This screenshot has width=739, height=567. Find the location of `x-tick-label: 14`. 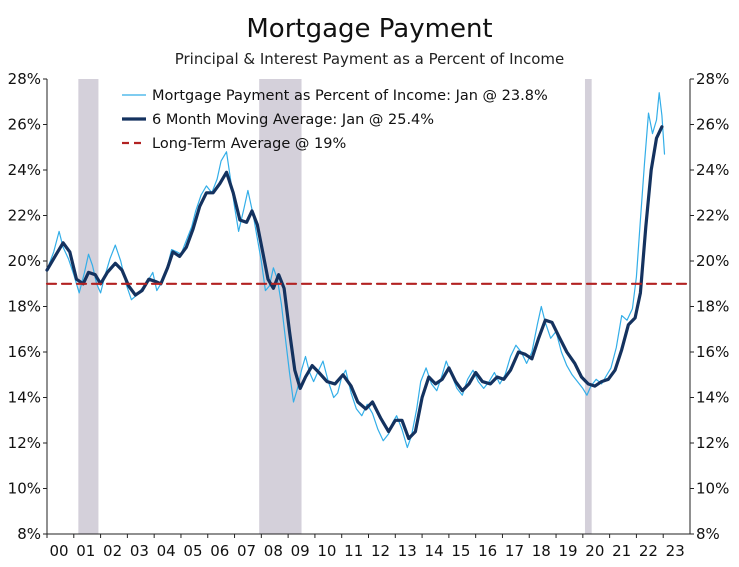

x-tick-label: 14 is located at coordinates (434, 551).